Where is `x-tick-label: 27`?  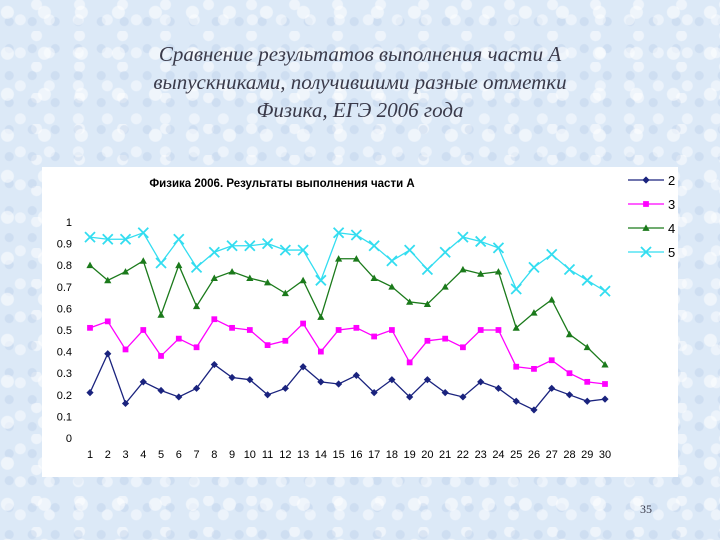
x-tick-label: 27 is located at coordinates (552, 455).